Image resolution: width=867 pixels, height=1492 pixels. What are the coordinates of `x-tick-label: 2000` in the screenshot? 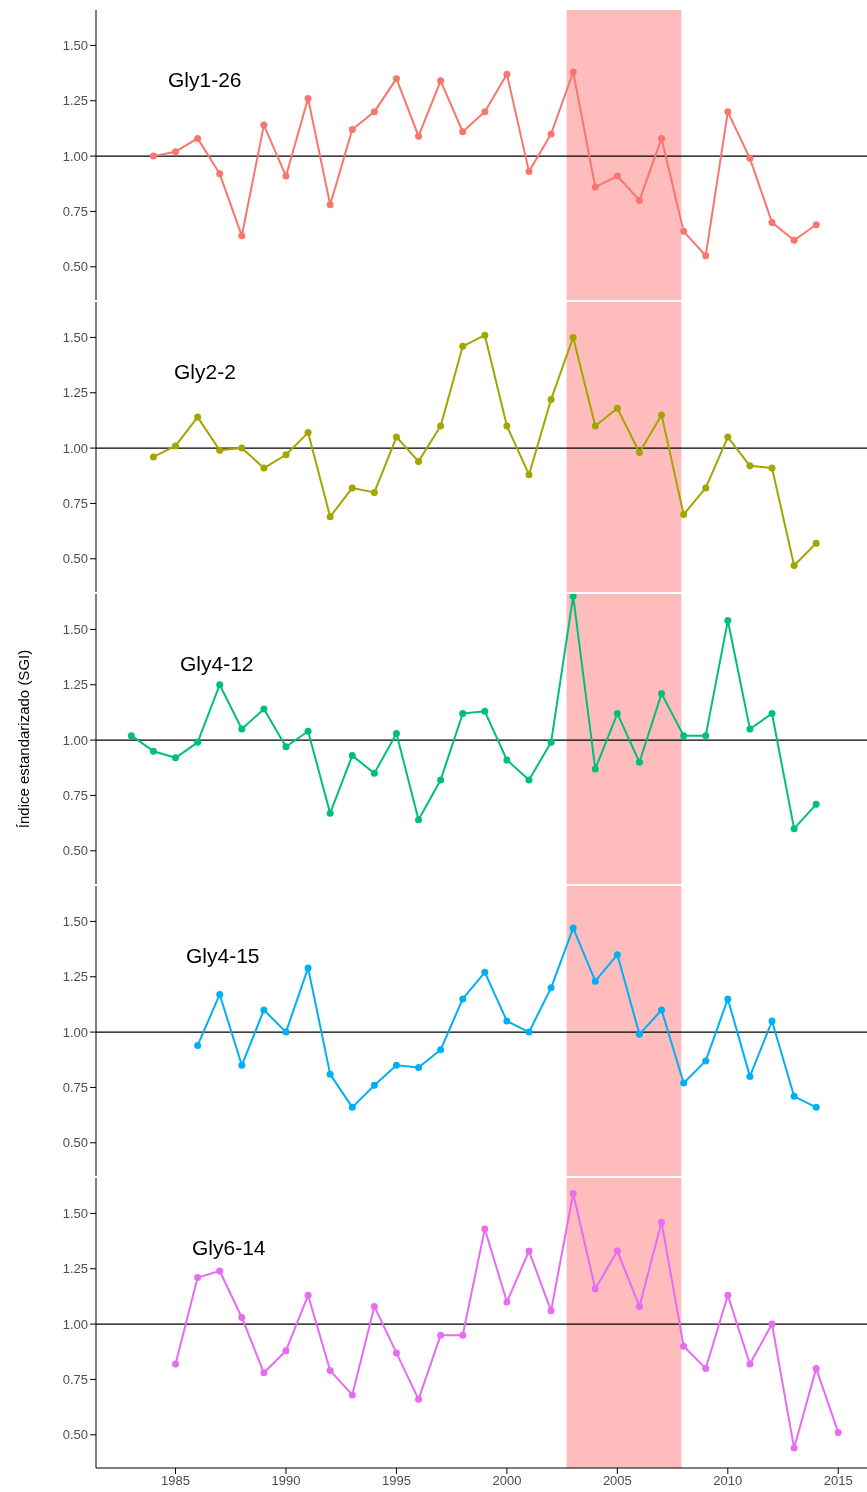 It's located at (507, 1481).